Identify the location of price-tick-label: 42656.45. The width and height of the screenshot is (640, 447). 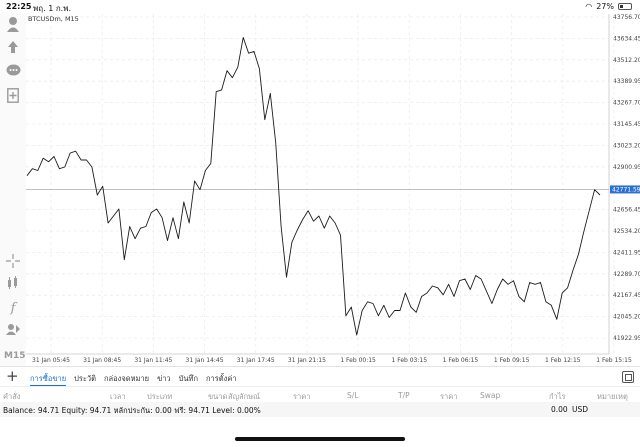
(626, 210).